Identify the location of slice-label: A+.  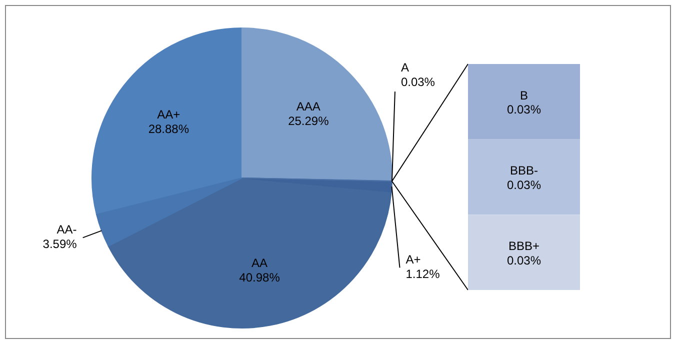
(413, 259).